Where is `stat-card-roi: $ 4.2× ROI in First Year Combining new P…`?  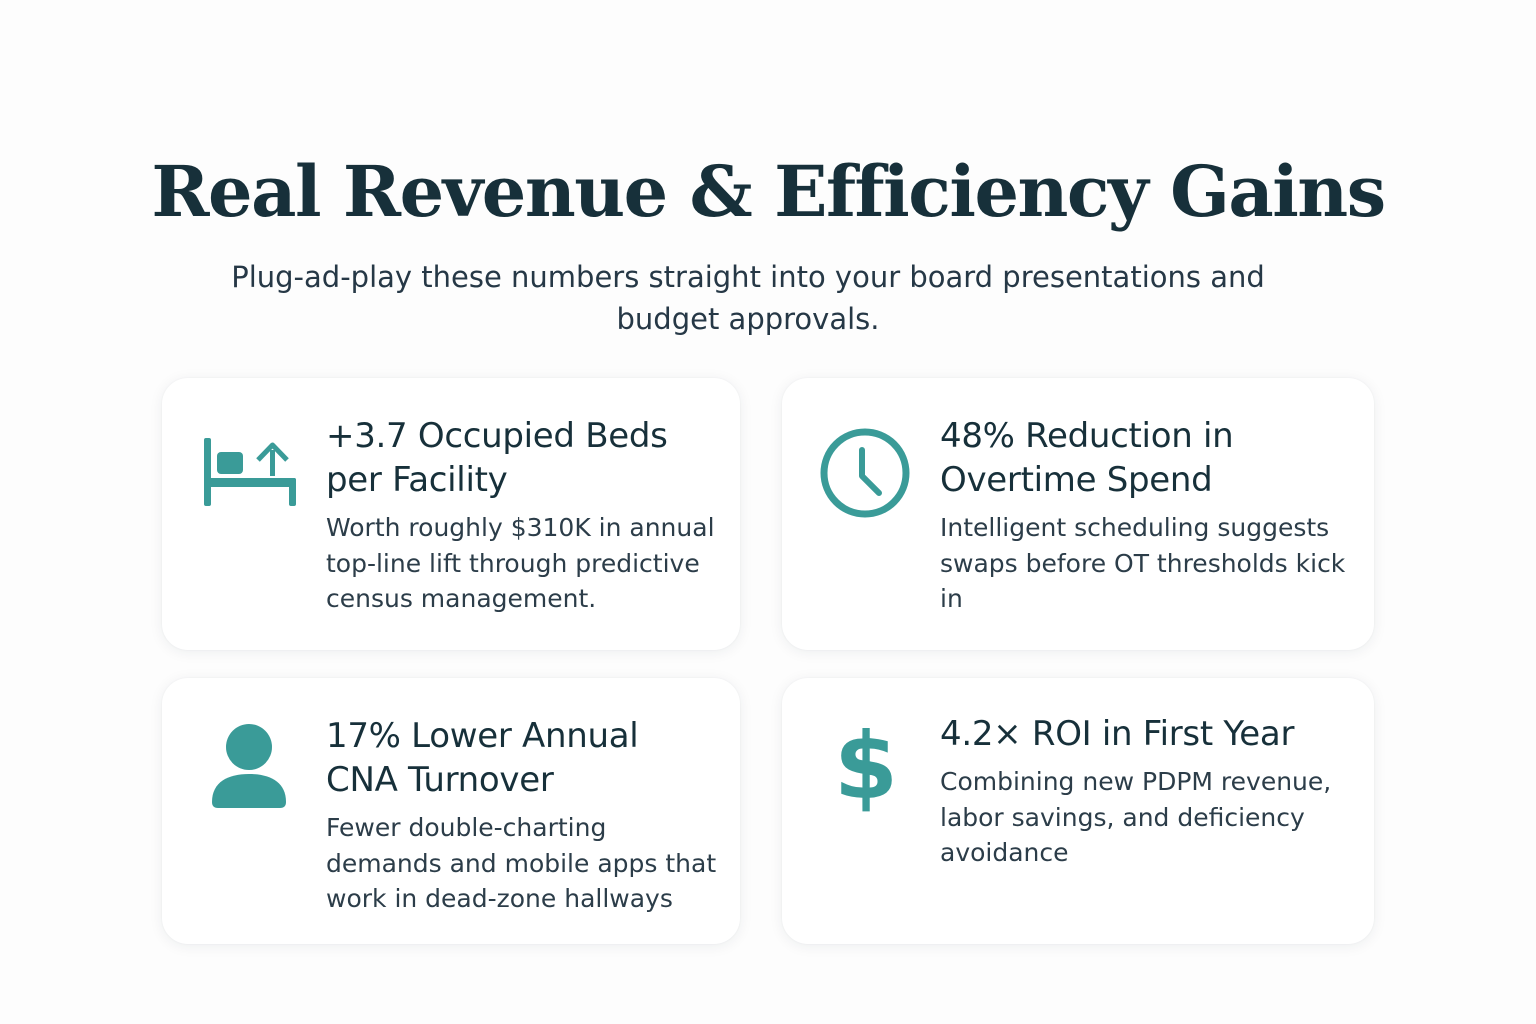
stat-card-roi: $ 4.2× ROI in First Year Combining new P… is located at coordinates (1078, 811).